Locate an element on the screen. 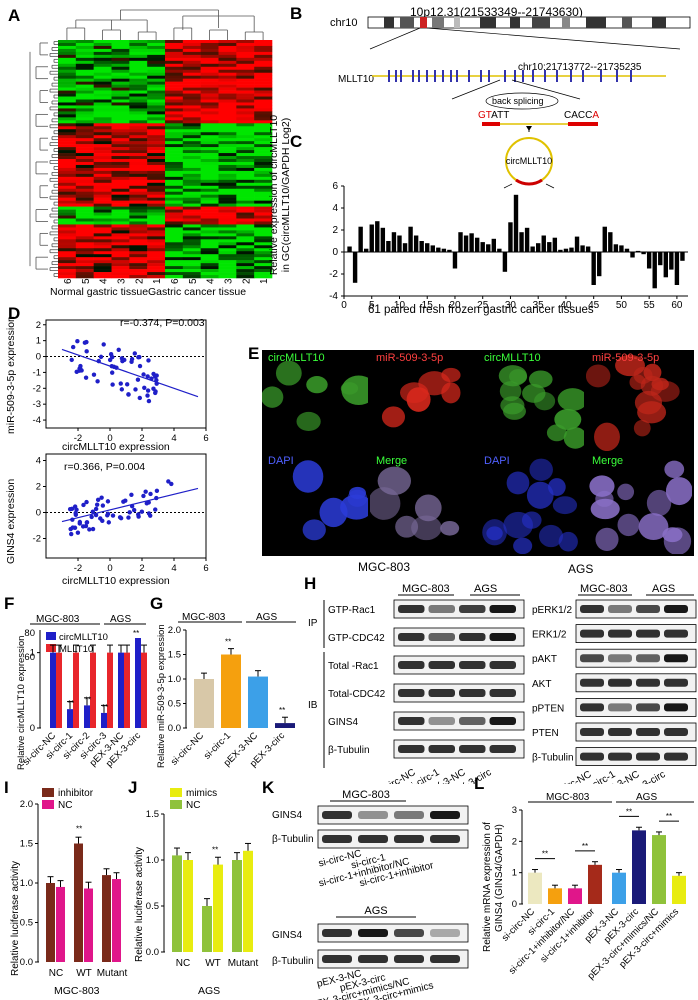  d-ytick-label: -4 is located at coordinates (37, 420).